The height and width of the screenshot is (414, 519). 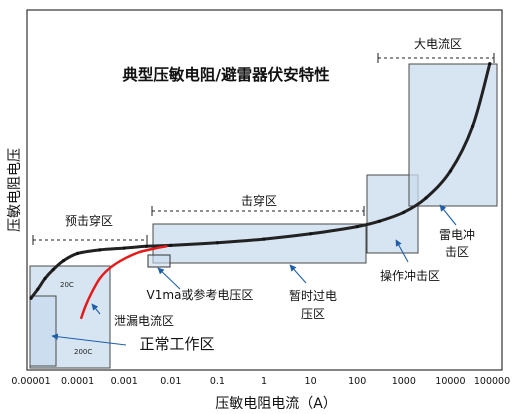 I want to click on tov-label-line2: 压区, so click(x=313, y=314).